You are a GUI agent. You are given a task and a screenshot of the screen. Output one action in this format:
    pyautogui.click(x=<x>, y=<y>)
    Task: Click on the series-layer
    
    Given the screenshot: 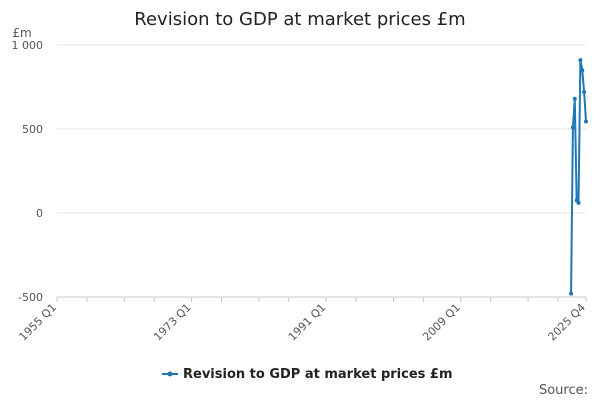 What is the action you would take?
    pyautogui.click(x=578, y=177)
    